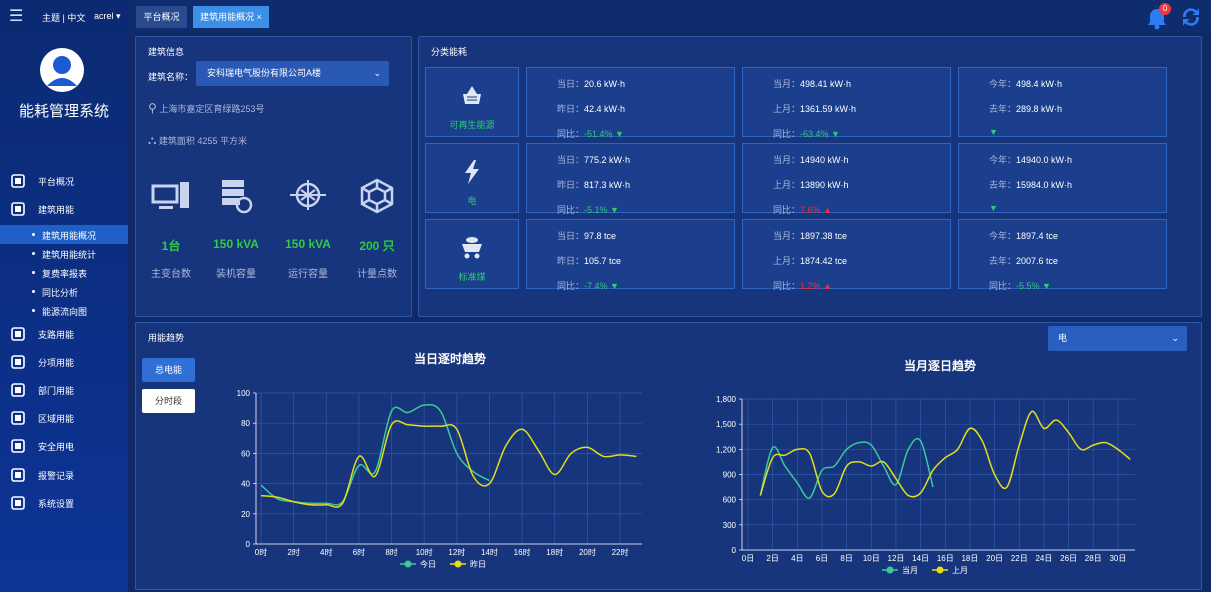  I want to click on category-cell: 今年：14940.0 kW·h 去年：15984.0 kW·h ▼, so click(1062, 178).